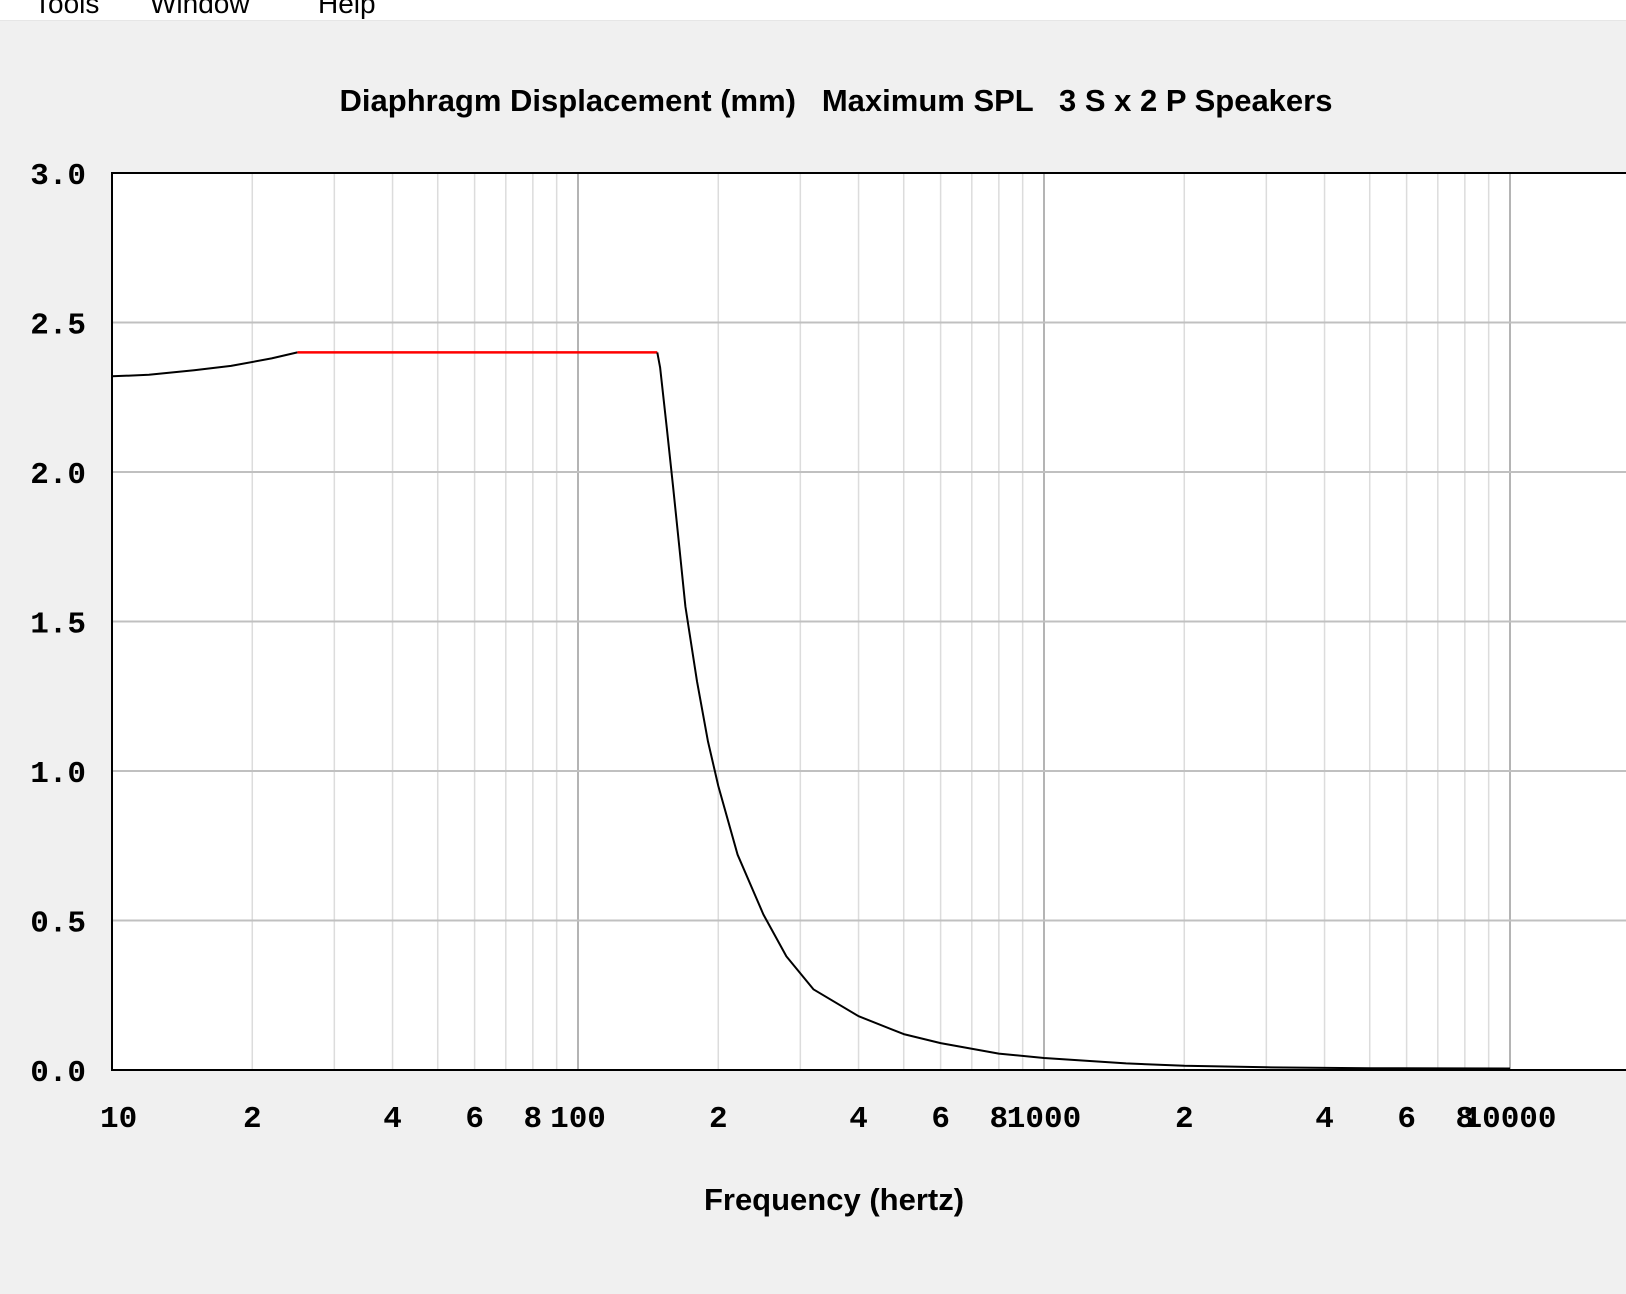 The height and width of the screenshot is (1294, 1626). Describe the element at coordinates (118, 1119) in the screenshot. I see `x-tick-label: 10` at that location.